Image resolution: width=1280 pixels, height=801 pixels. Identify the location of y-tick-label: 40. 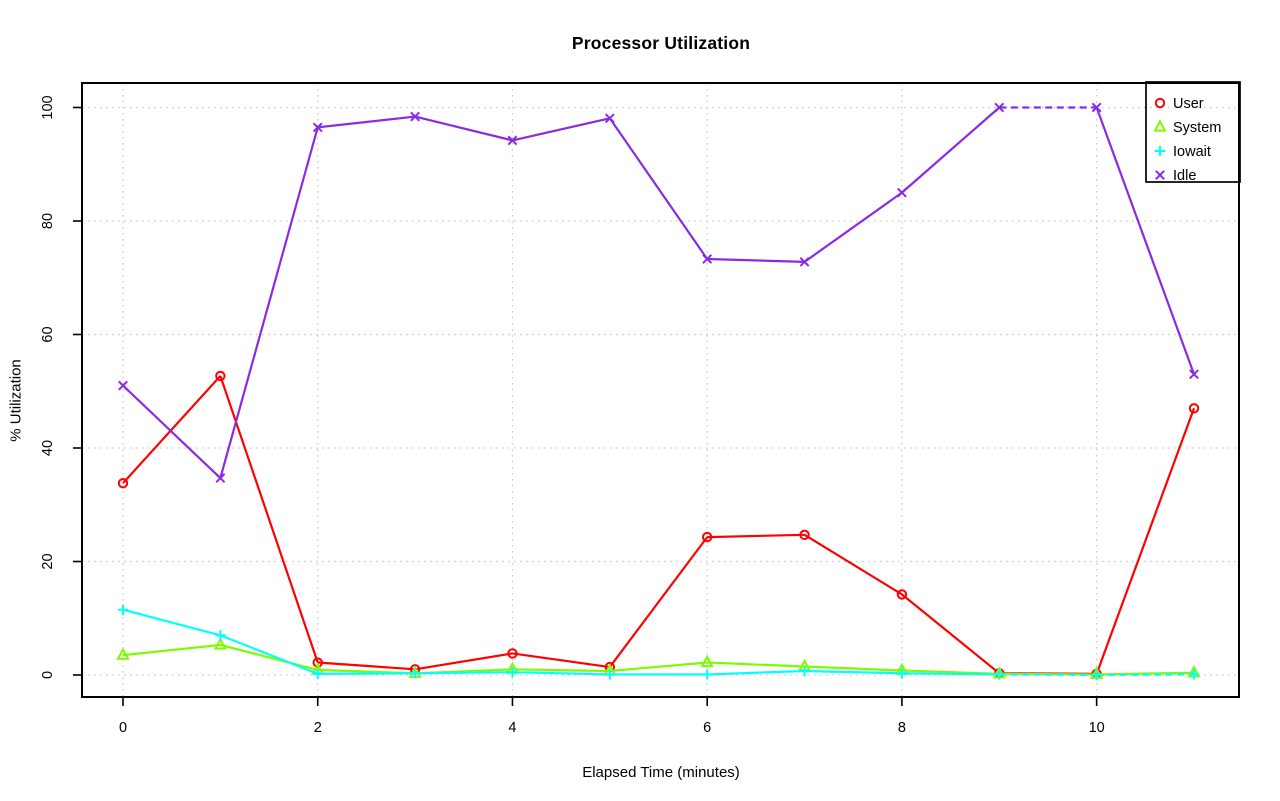
(48, 448).